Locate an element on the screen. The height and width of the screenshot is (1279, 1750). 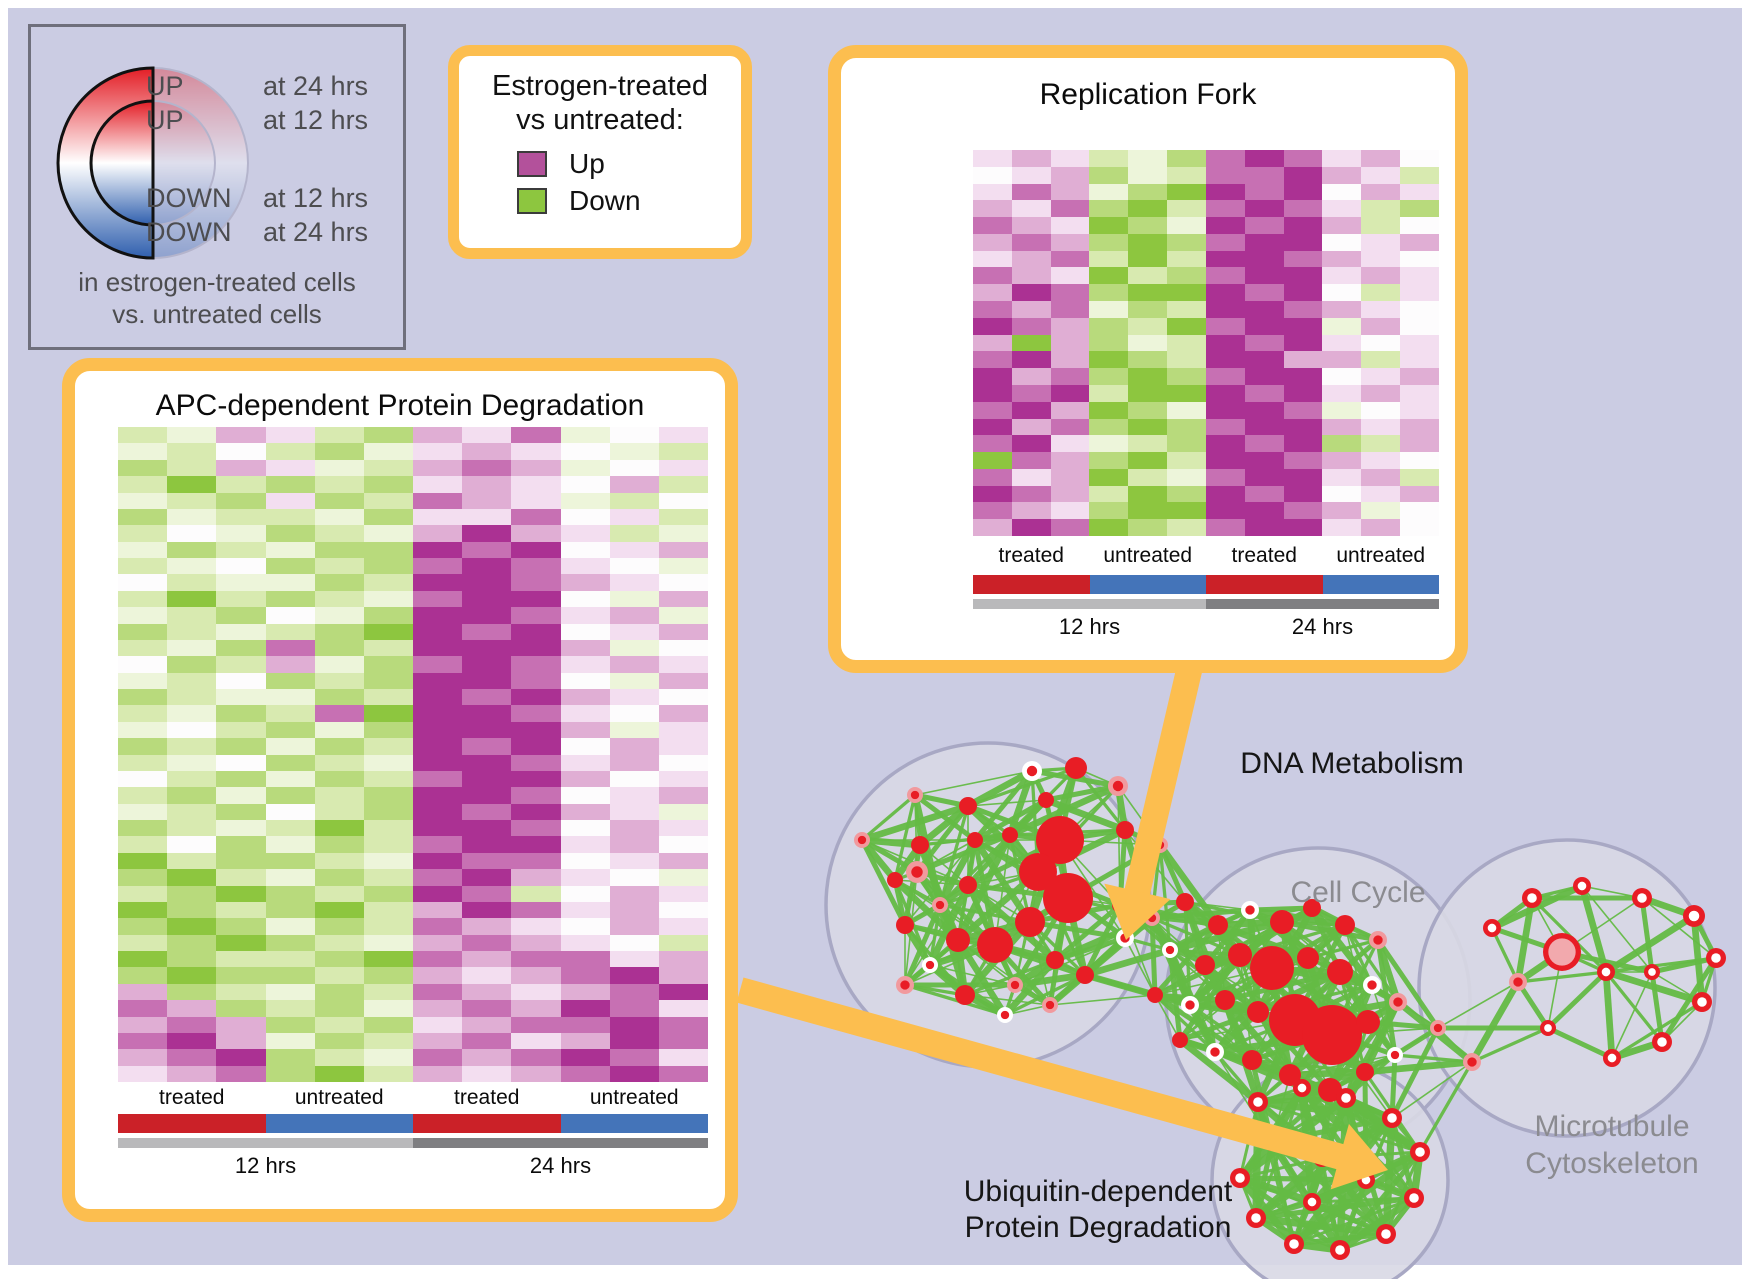
time-label: 12 hrs is located at coordinates (1089, 626).